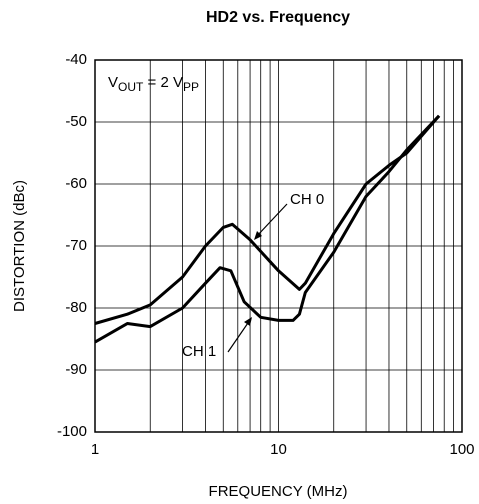 The height and width of the screenshot is (504, 479). Describe the element at coordinates (258, 235) in the screenshot. I see `arrowhead-ch0` at that location.